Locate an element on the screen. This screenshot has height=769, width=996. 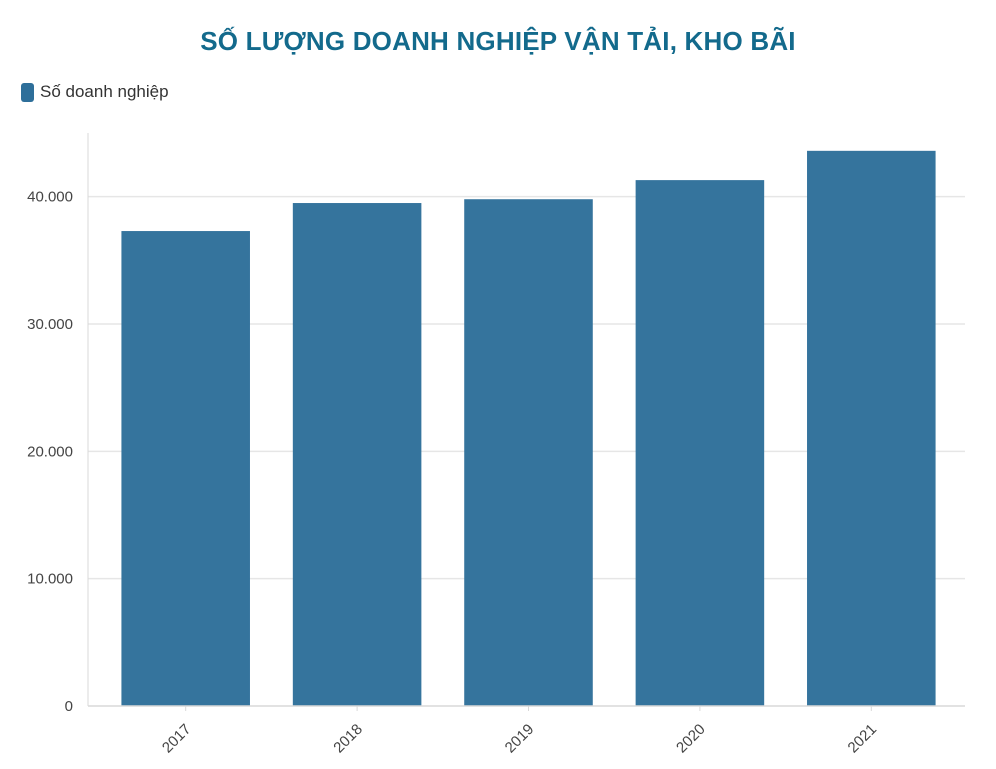
x-tick-label: 2019 is located at coordinates (520, 739).